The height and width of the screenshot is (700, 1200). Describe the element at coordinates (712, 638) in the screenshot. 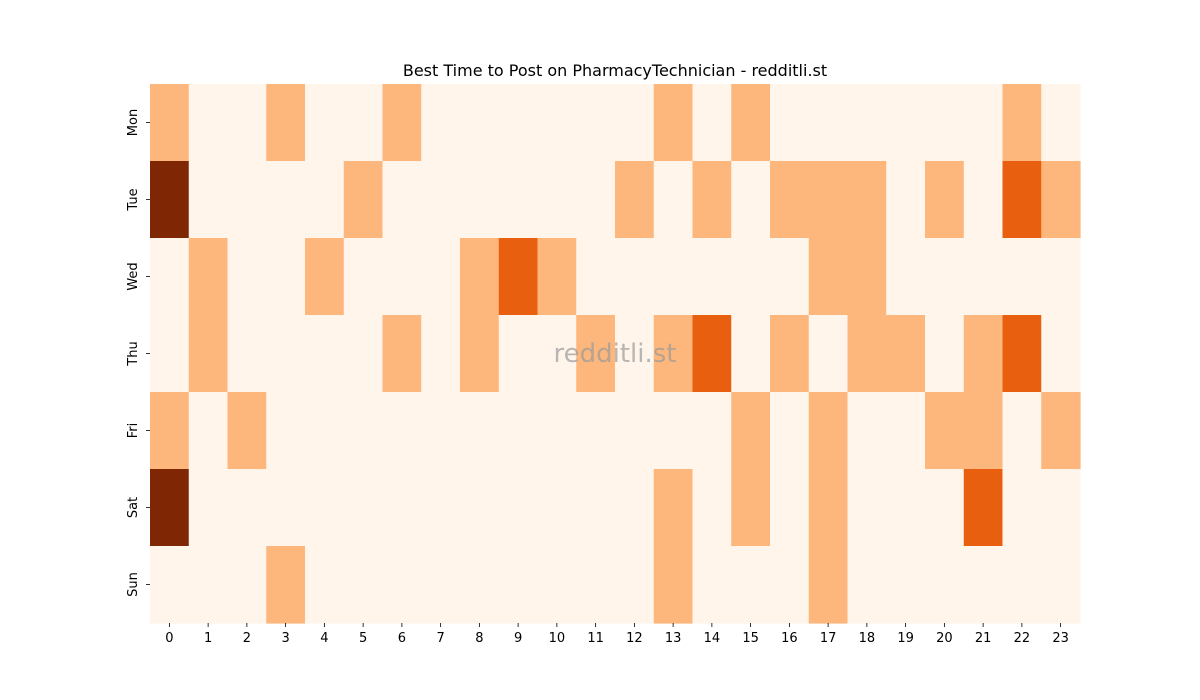

I see `x-tick-label: 14` at that location.